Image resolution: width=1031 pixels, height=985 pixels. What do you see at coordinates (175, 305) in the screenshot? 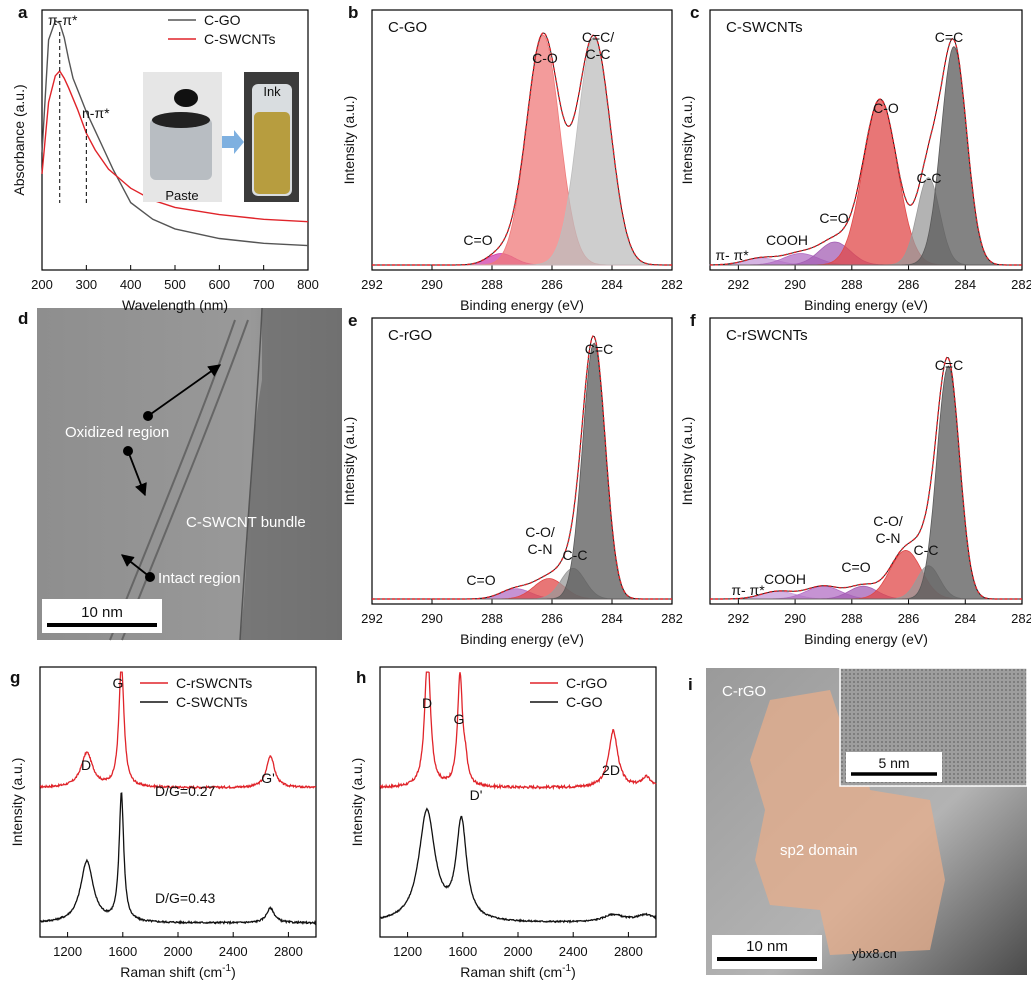
I see `x-axis-label-a: Wavelength (nm)` at bounding box center [175, 305].